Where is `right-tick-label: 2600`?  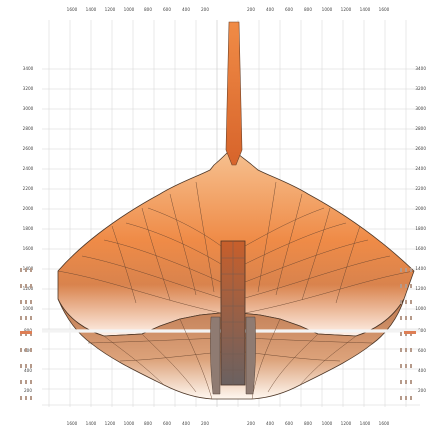 right-tick-label: 2600 is located at coordinates (420, 148).